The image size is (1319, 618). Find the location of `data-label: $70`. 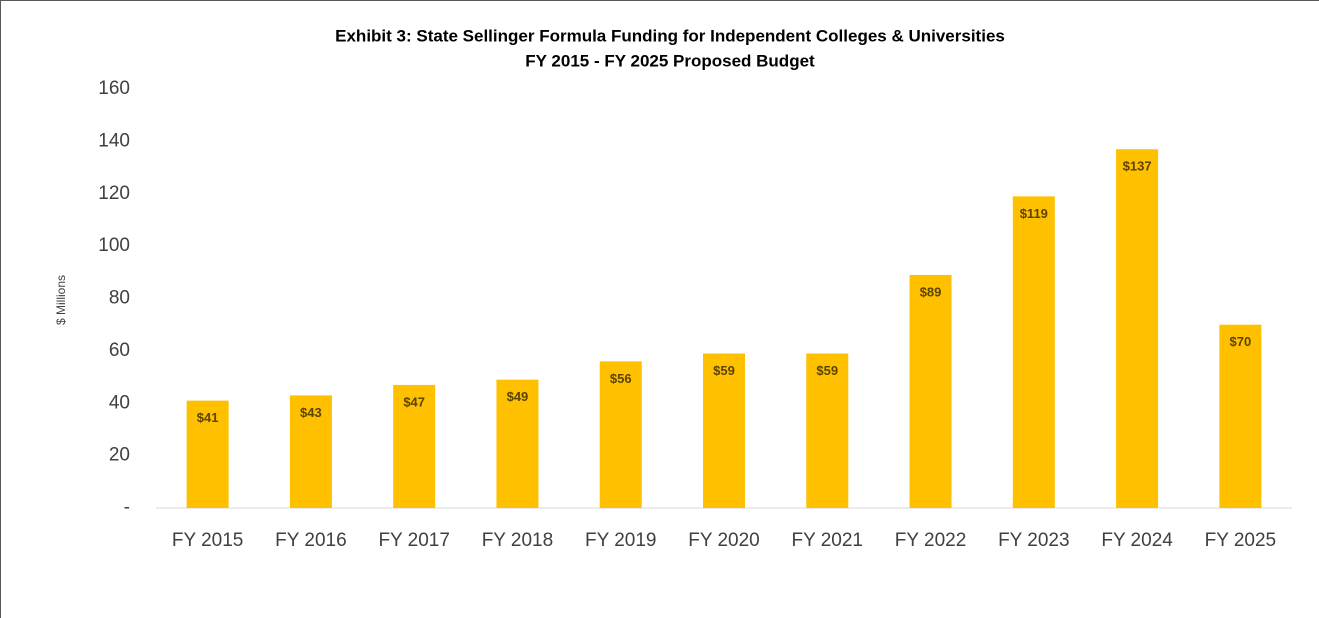

data-label: $70 is located at coordinates (1241, 341).